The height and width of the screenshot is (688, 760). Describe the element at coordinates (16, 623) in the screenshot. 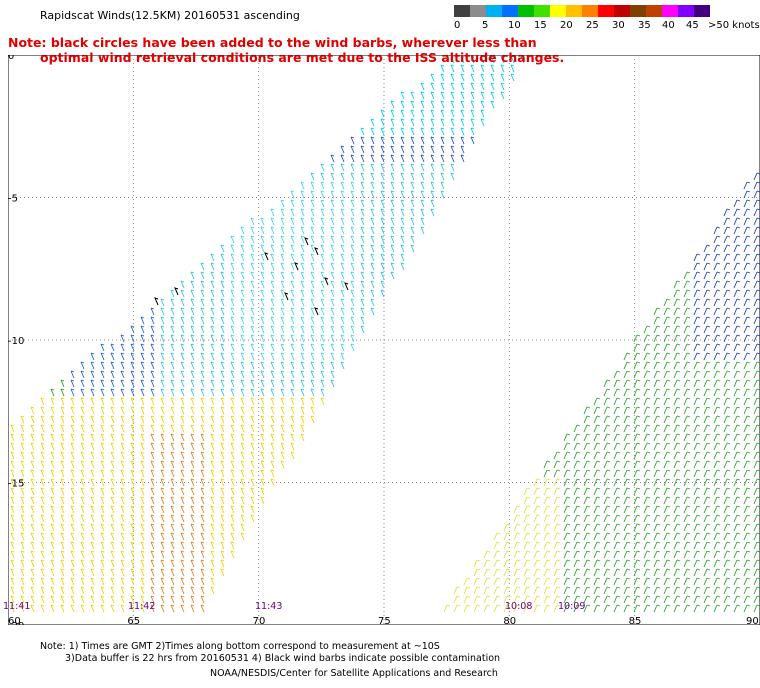

I see `latitude-label: -20` at that location.